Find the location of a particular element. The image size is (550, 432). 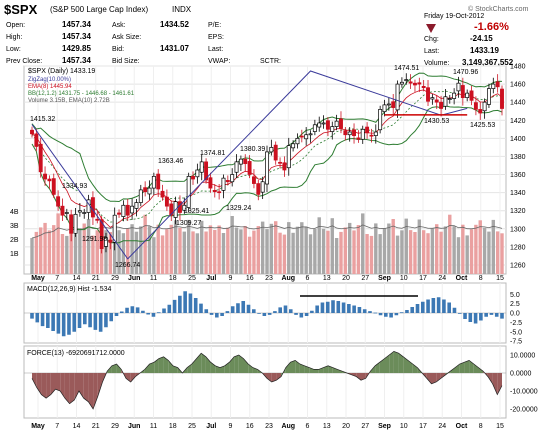

sctr-label: SCTR: is located at coordinates (270, 61).